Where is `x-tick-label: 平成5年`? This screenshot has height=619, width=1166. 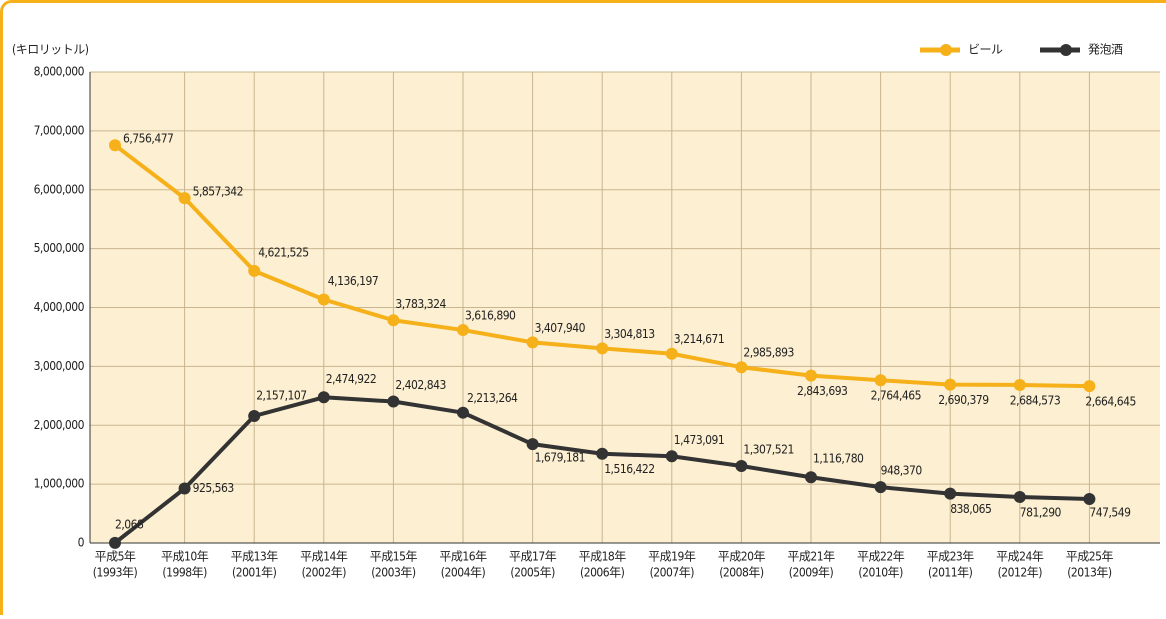 x-tick-label: 平成5年 is located at coordinates (115, 557).